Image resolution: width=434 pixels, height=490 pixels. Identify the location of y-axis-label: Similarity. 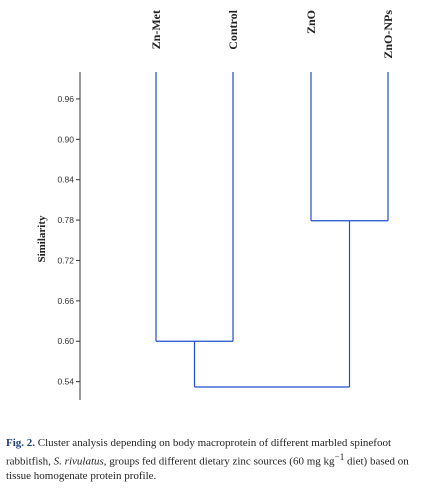
(42, 239).